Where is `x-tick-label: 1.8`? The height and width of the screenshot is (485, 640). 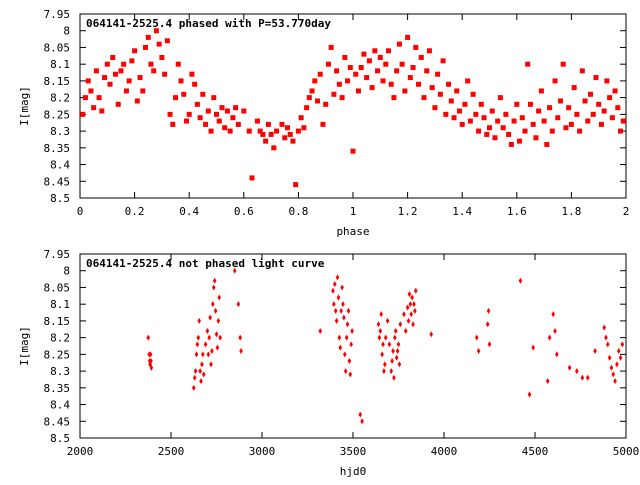
x-tick-label: 1.8 is located at coordinates (571, 211).